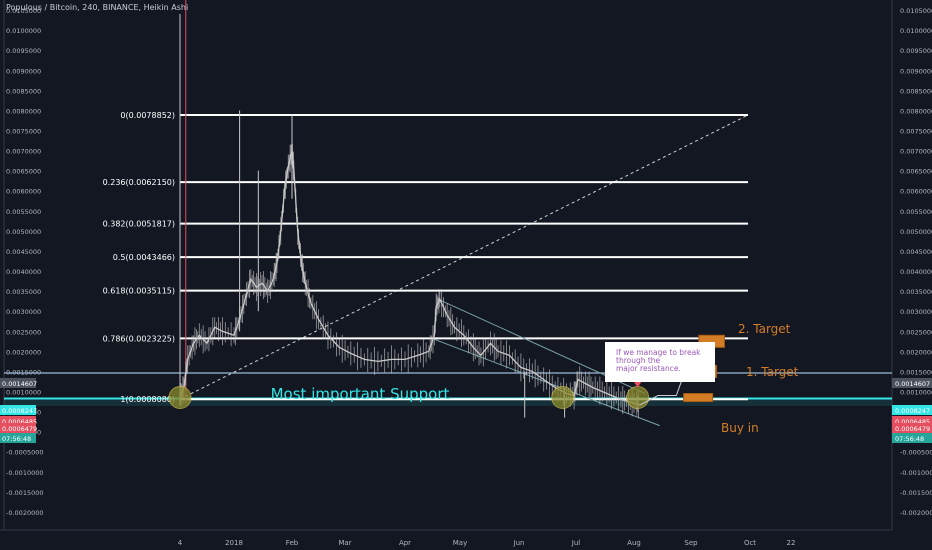 The image size is (932, 550). I want to click on y-tick-label-left: -0.0020000, so click(25, 513).